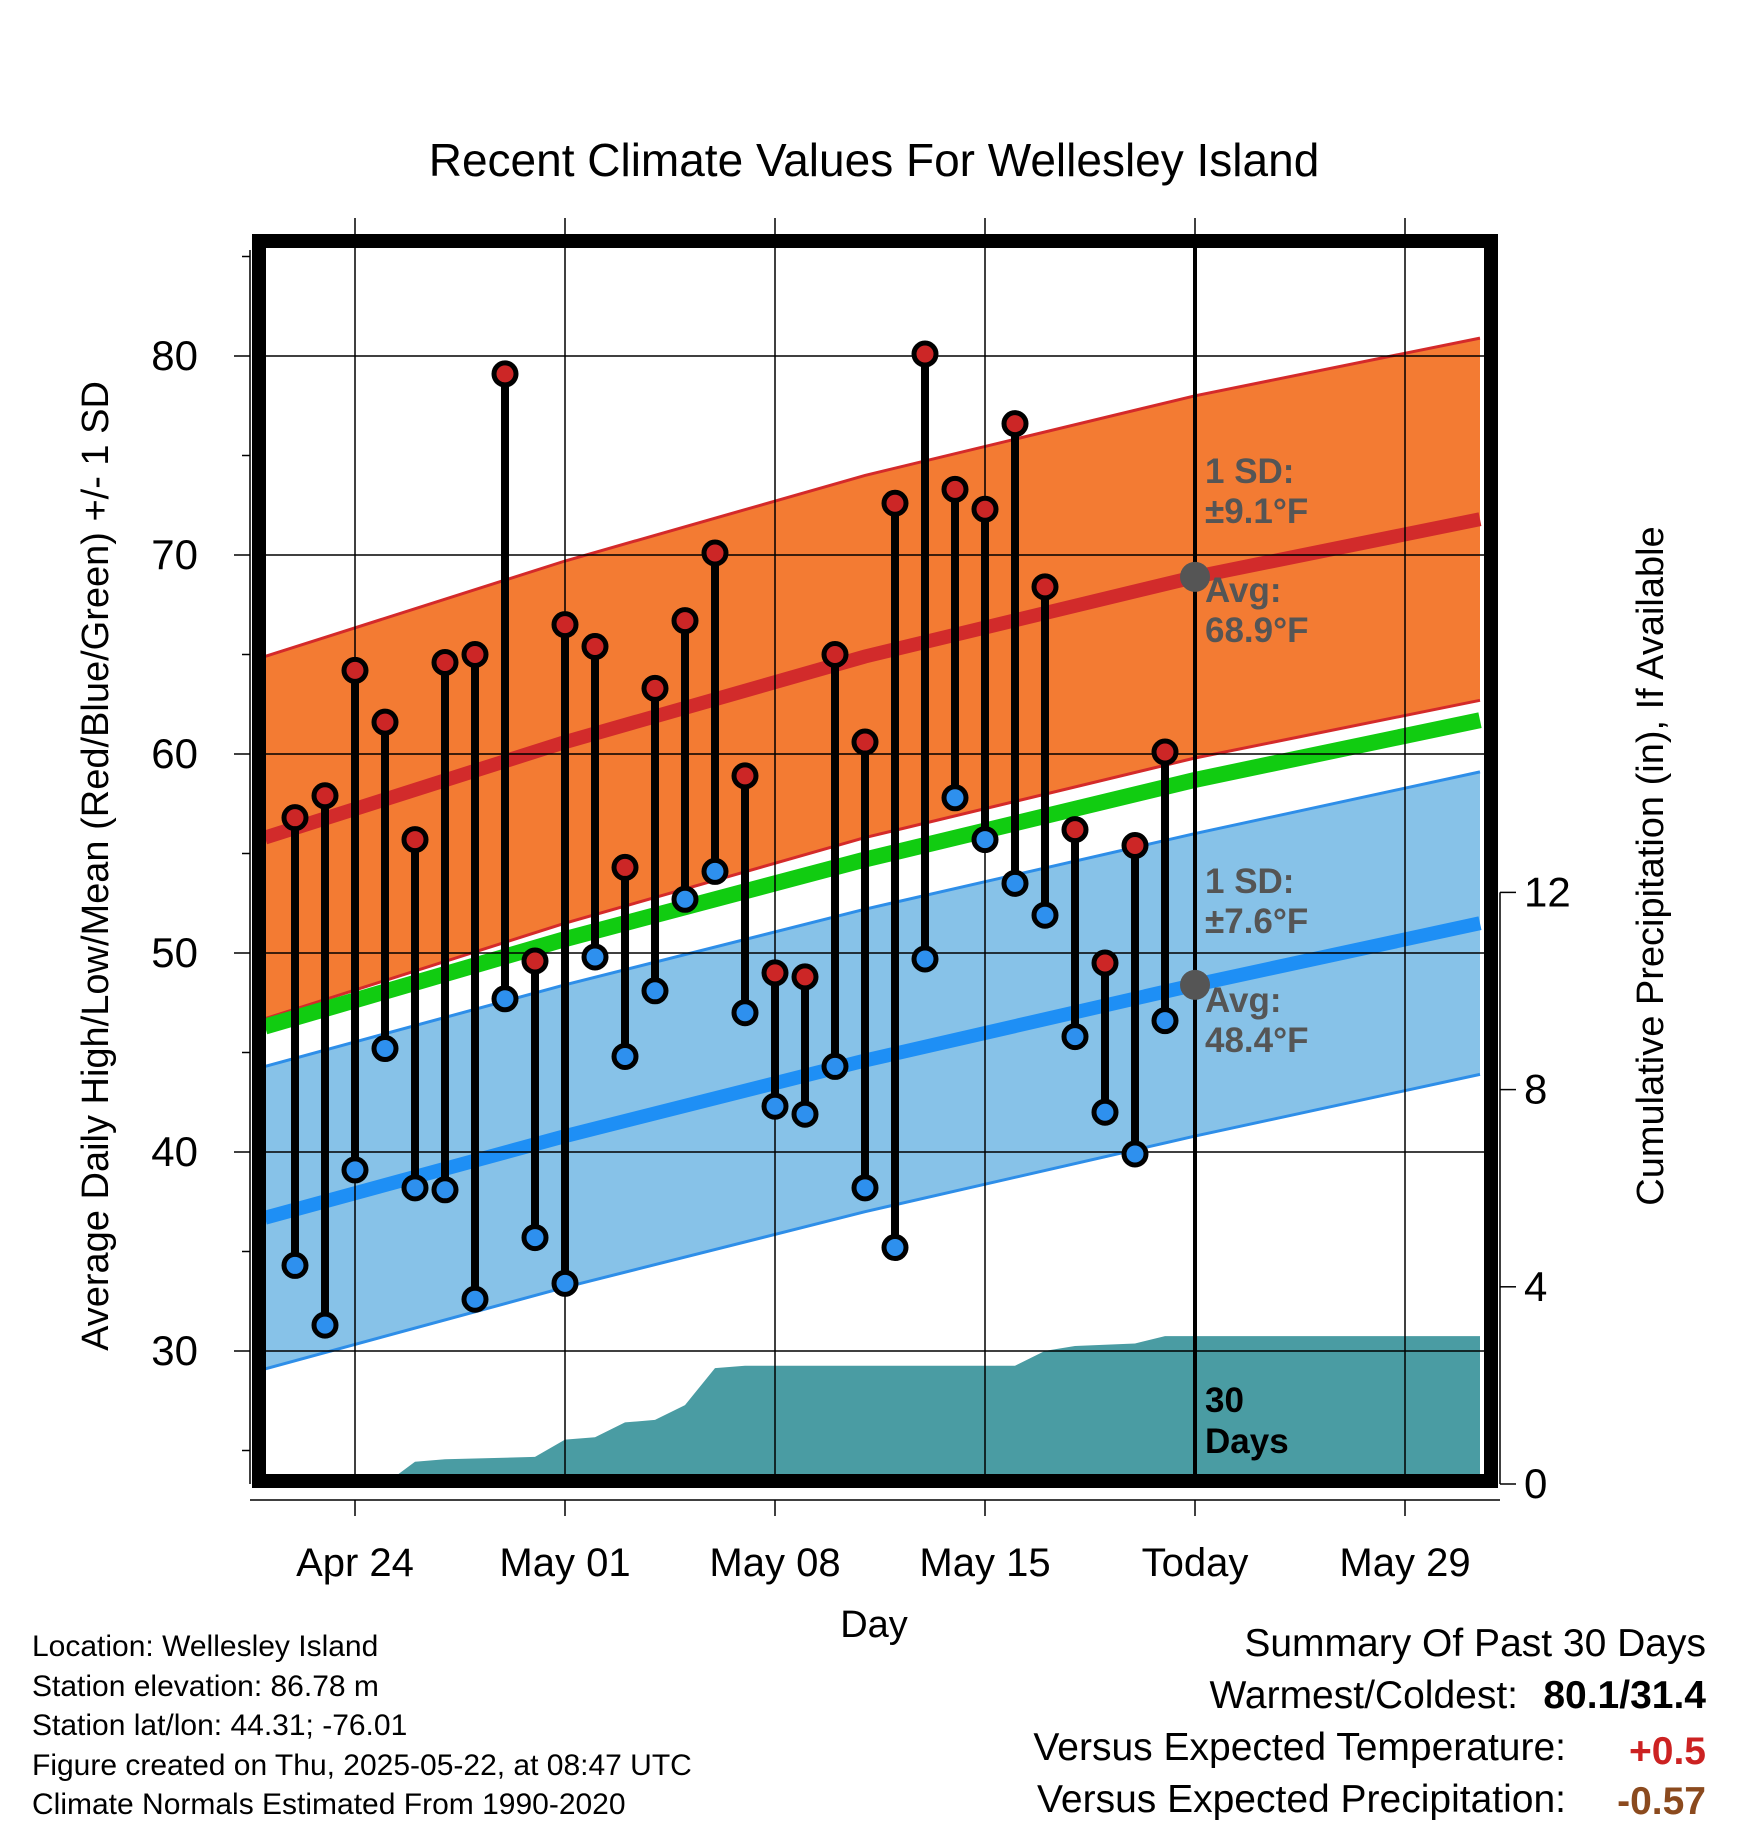  Describe the element at coordinates (1249, 471) in the screenshot. I see `high-sd-label: 1 SD:` at that location.